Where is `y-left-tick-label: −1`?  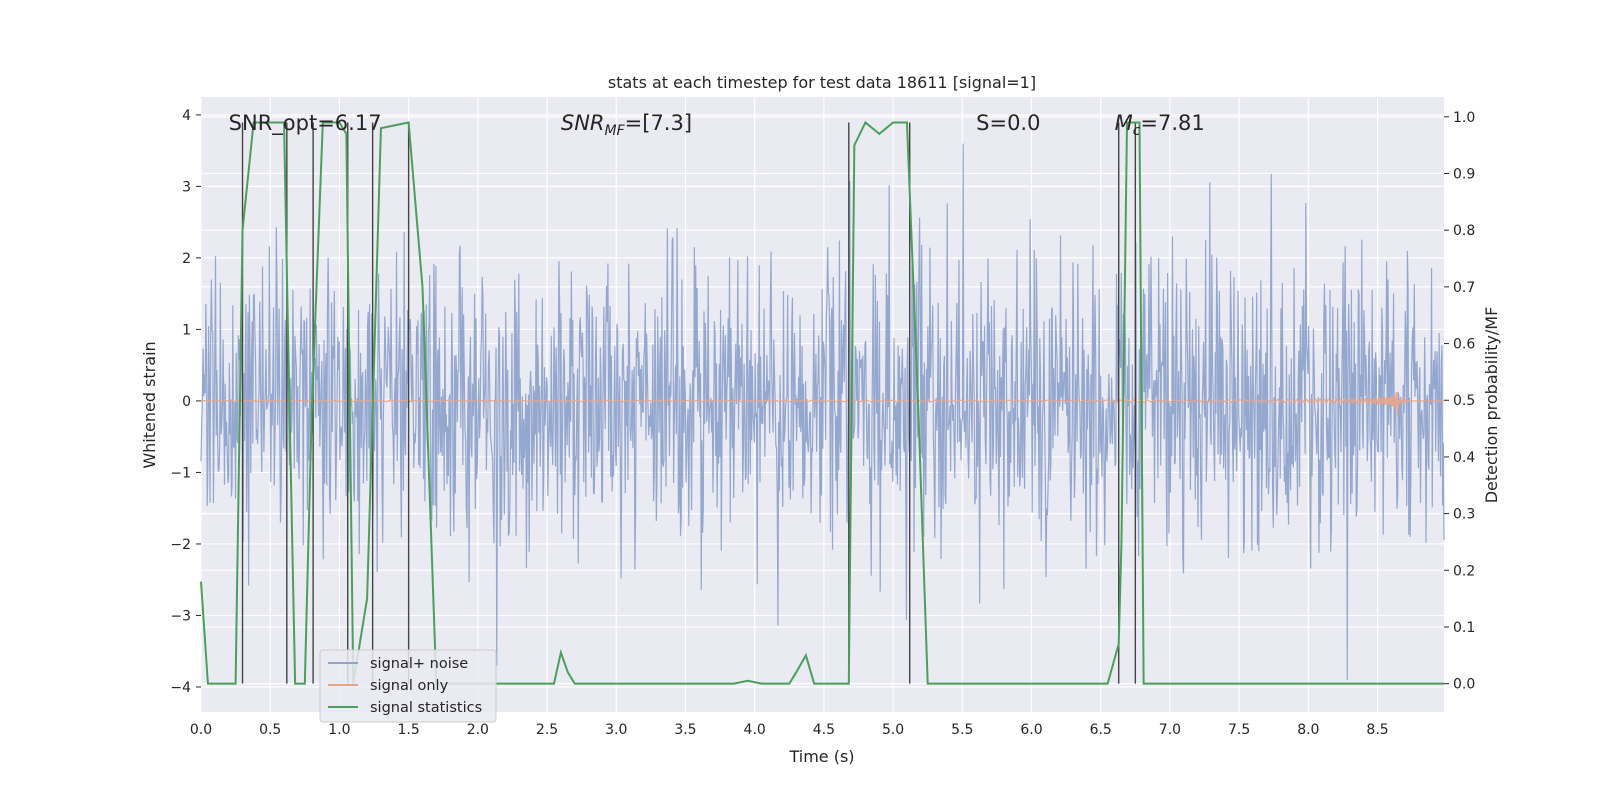 y-left-tick-label: −1 is located at coordinates (180, 473).